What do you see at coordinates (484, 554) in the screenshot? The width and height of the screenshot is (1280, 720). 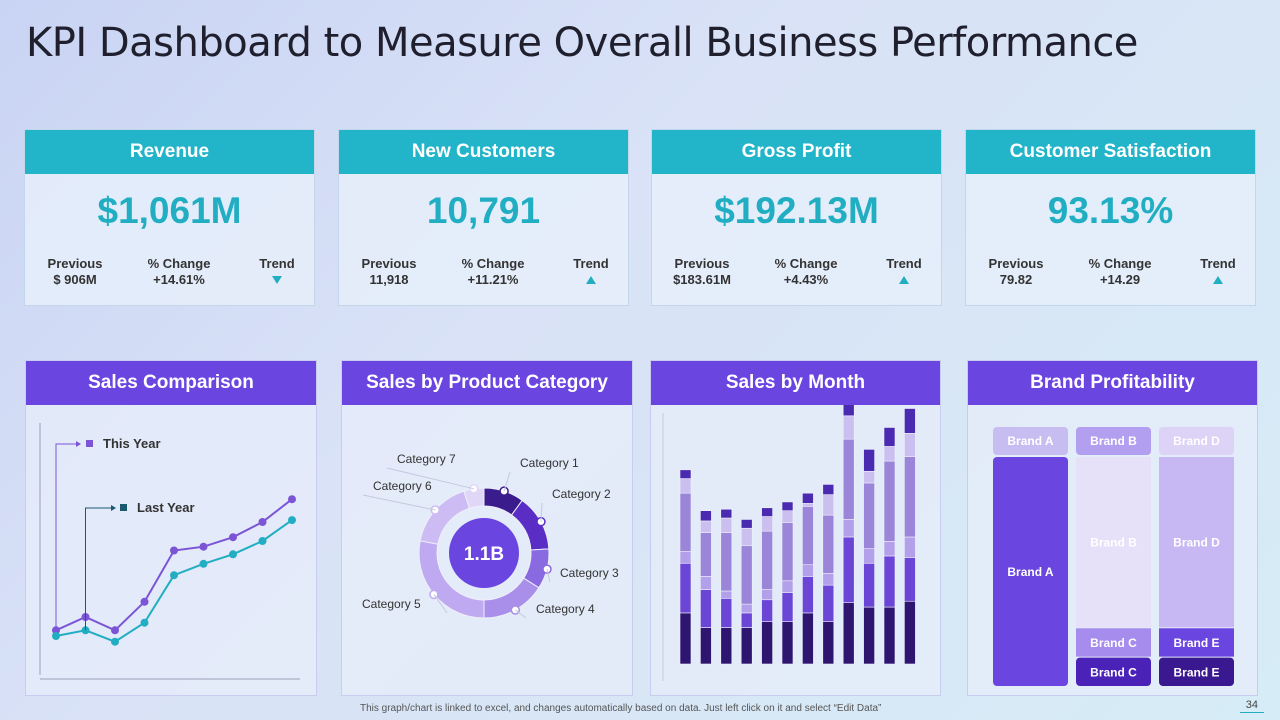 I see `donut-center-label: 1.1B` at bounding box center [484, 554].